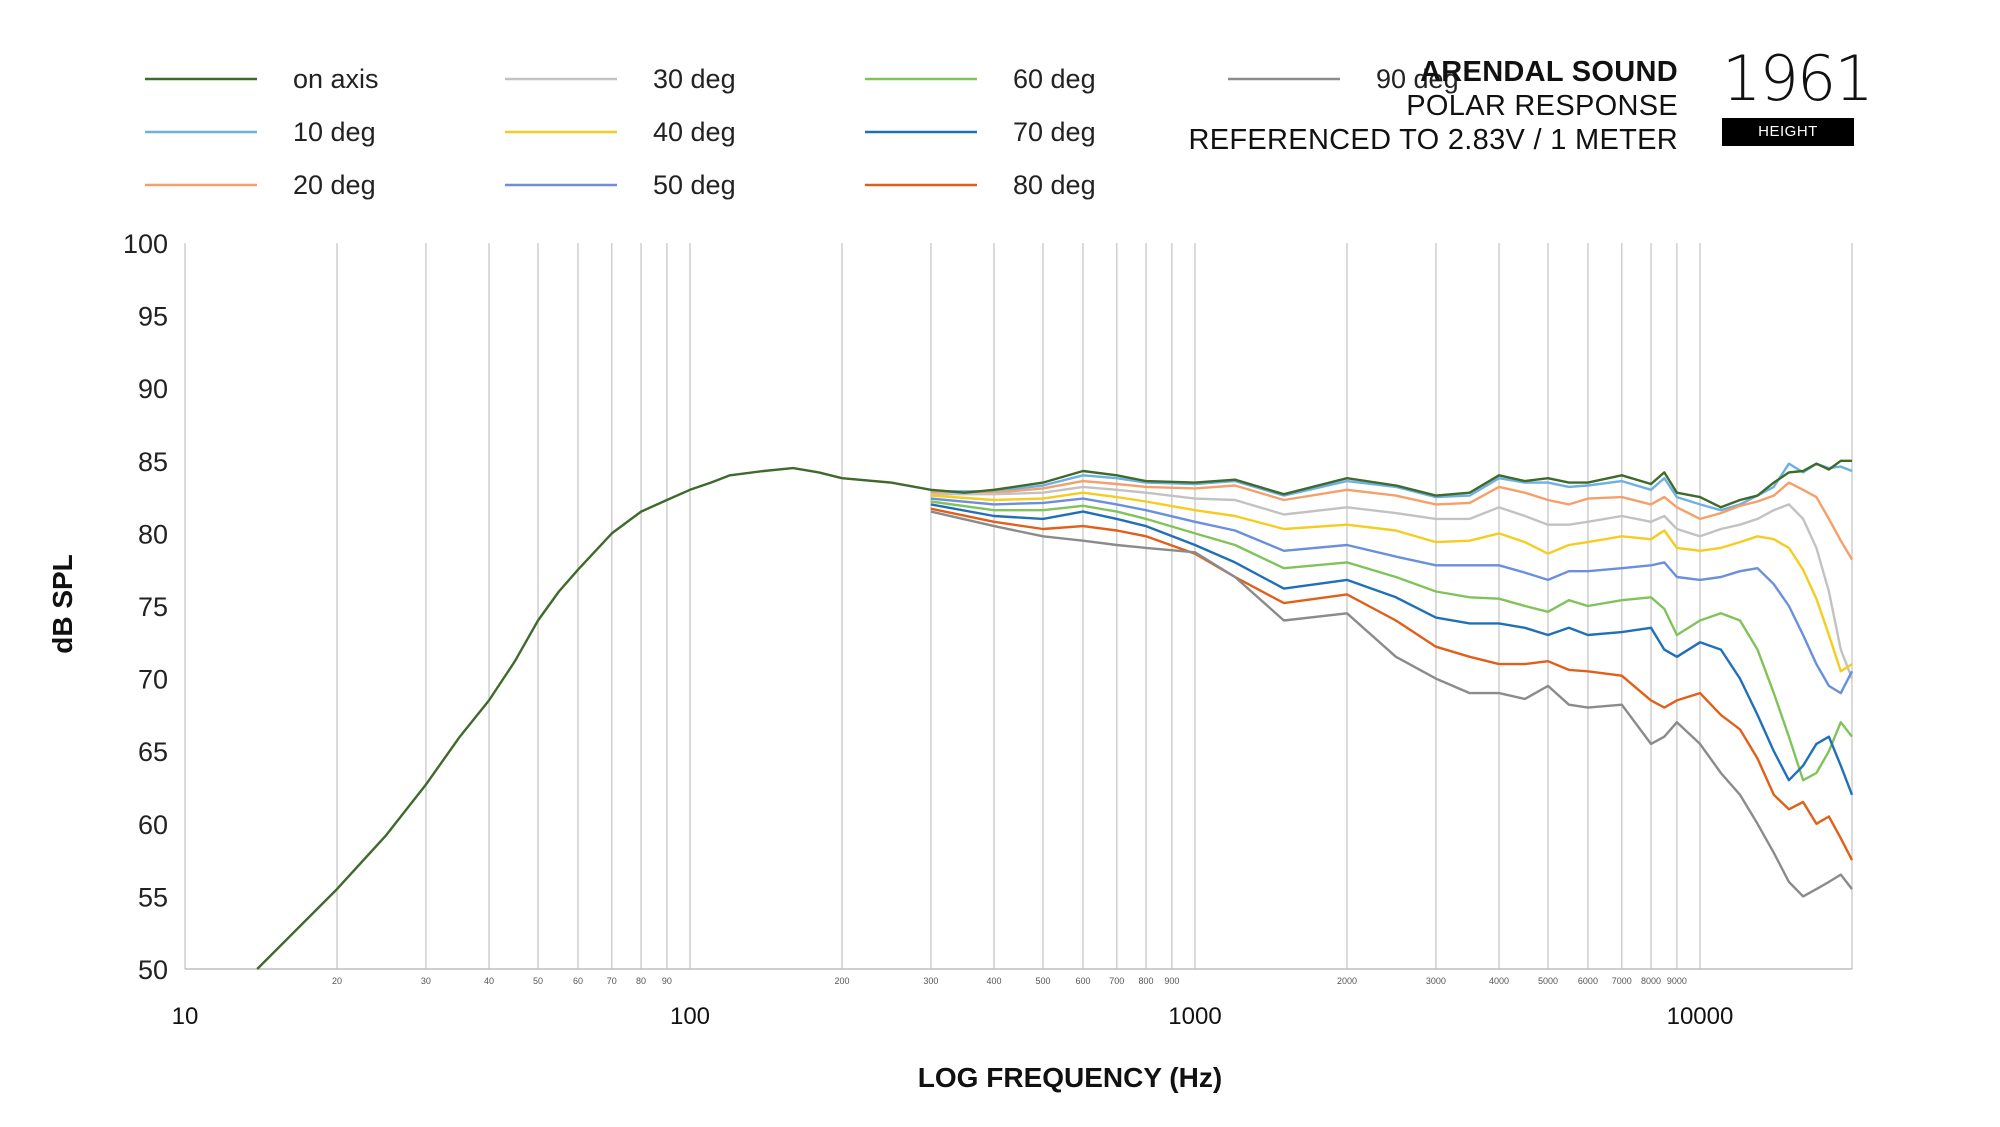 The width and height of the screenshot is (2000, 1127). I want to click on x-minor-tick-label: 30, so click(426, 981).